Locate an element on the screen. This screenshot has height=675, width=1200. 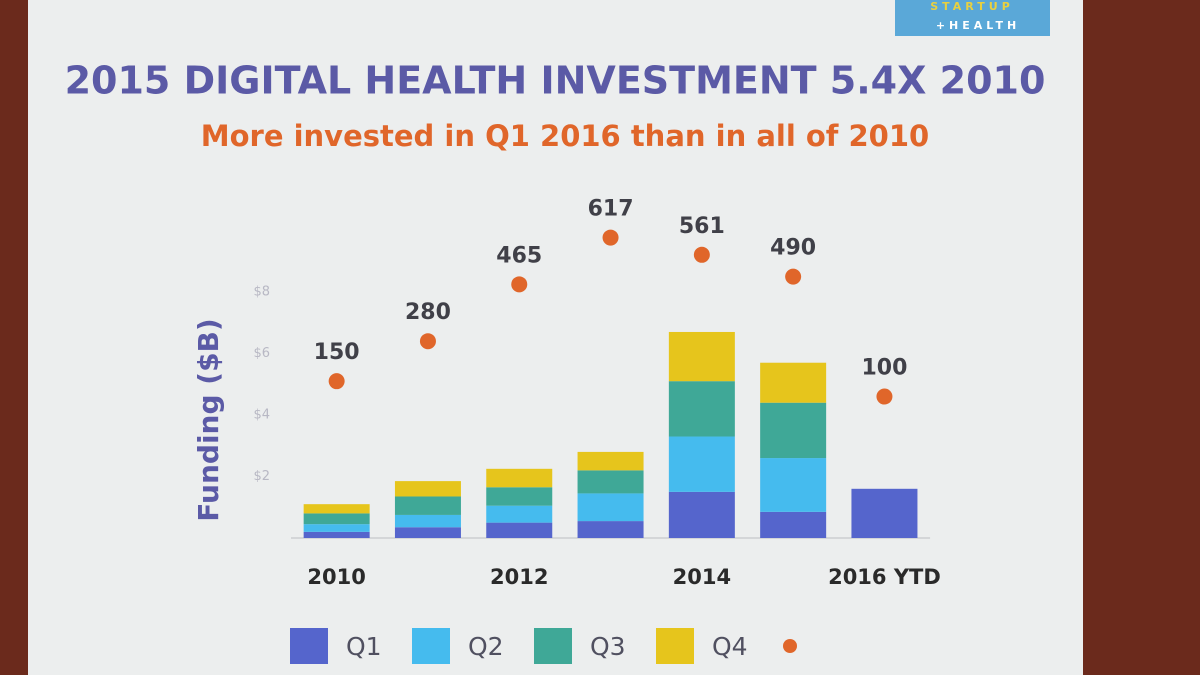
data-label: 490 is located at coordinates (793, 248).